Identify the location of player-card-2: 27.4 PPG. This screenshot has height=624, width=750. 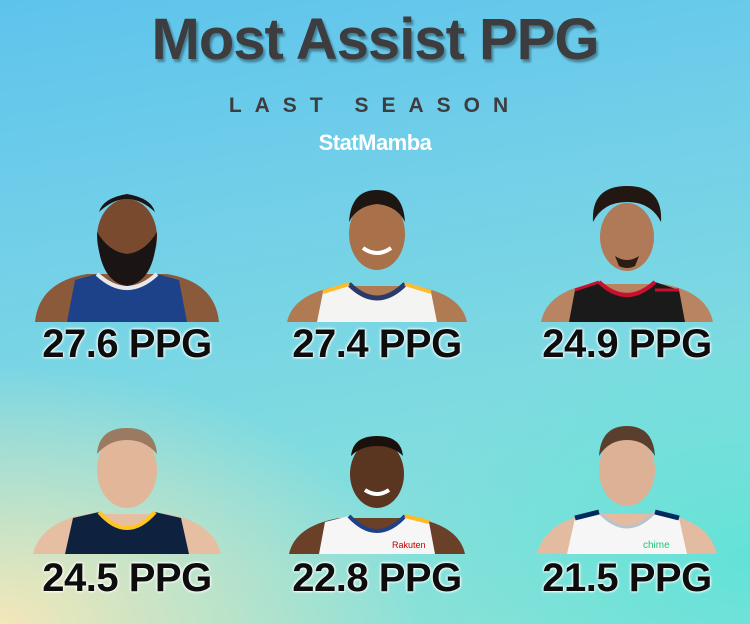
(377, 282).